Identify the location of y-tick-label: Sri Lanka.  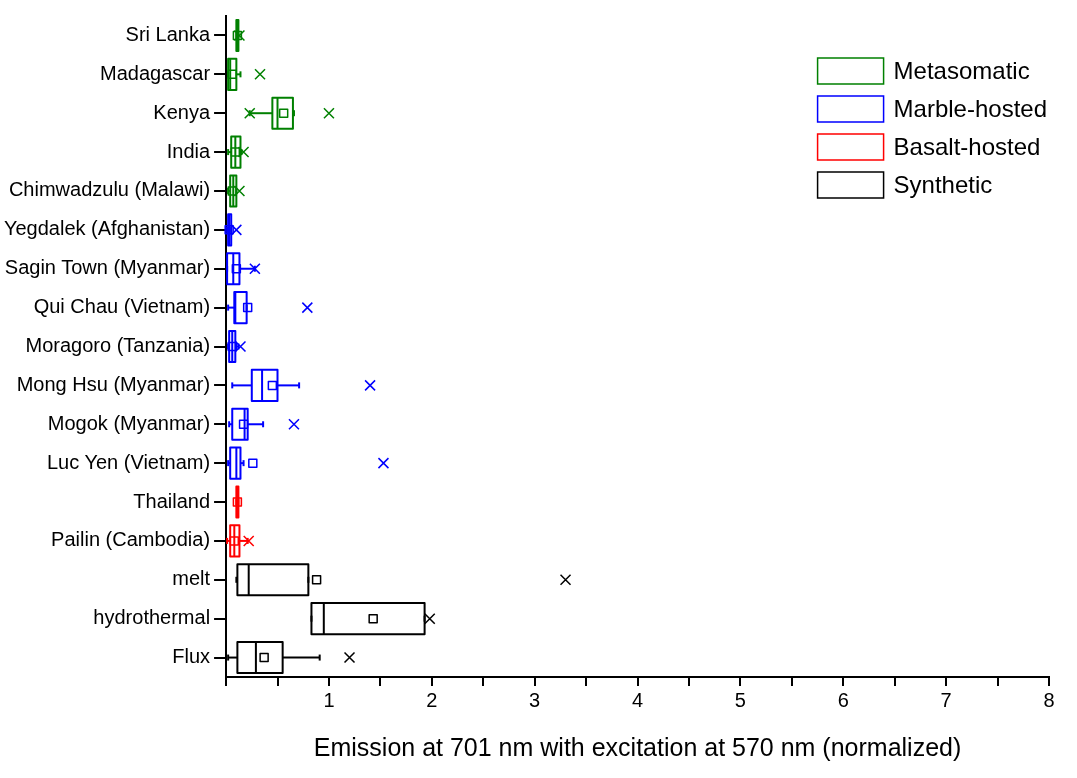
(168, 33).